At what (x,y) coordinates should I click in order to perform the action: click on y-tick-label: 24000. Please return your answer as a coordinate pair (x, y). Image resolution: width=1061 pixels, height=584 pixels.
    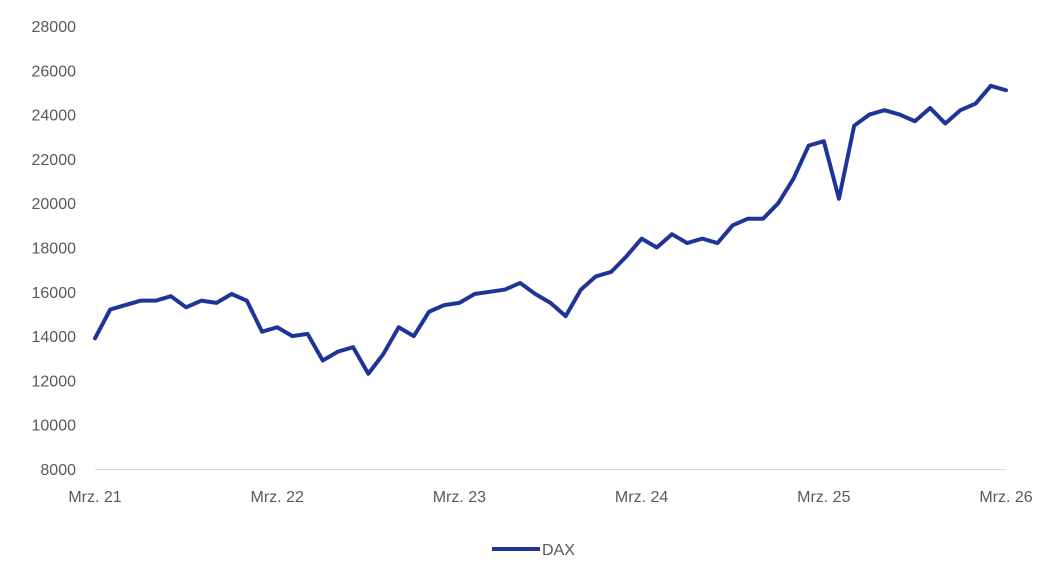
    Looking at the image, I should click on (54, 116).